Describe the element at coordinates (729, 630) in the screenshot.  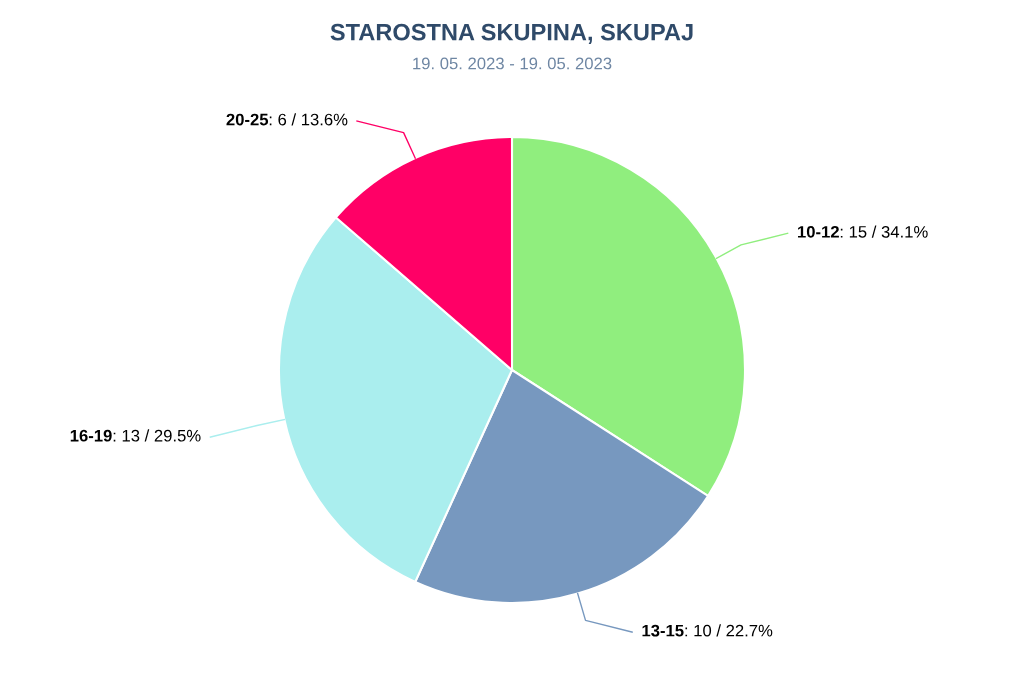
I see `data-label: : 10 / 22.7%` at that location.